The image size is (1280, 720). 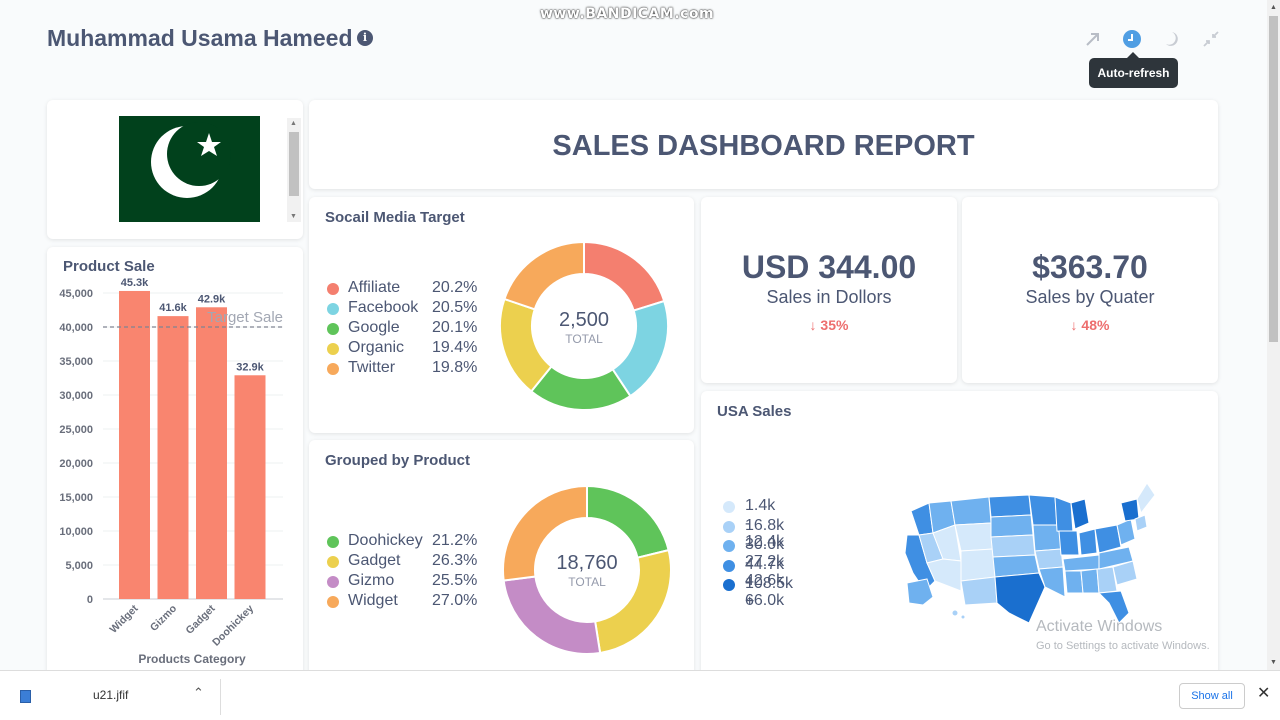 I want to click on scroll-thumb, so click(x=294, y=164).